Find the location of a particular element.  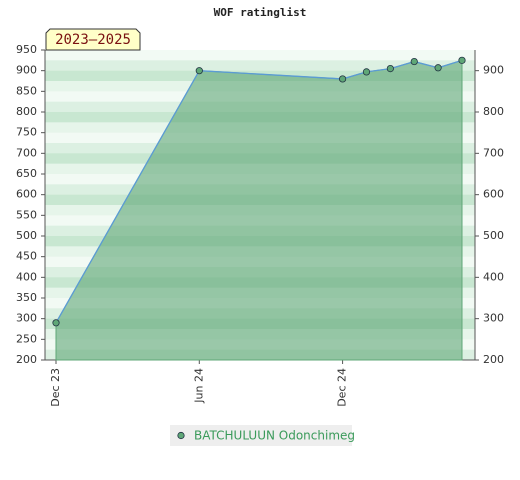

y-tick-label: 400 is located at coordinates (26, 276).